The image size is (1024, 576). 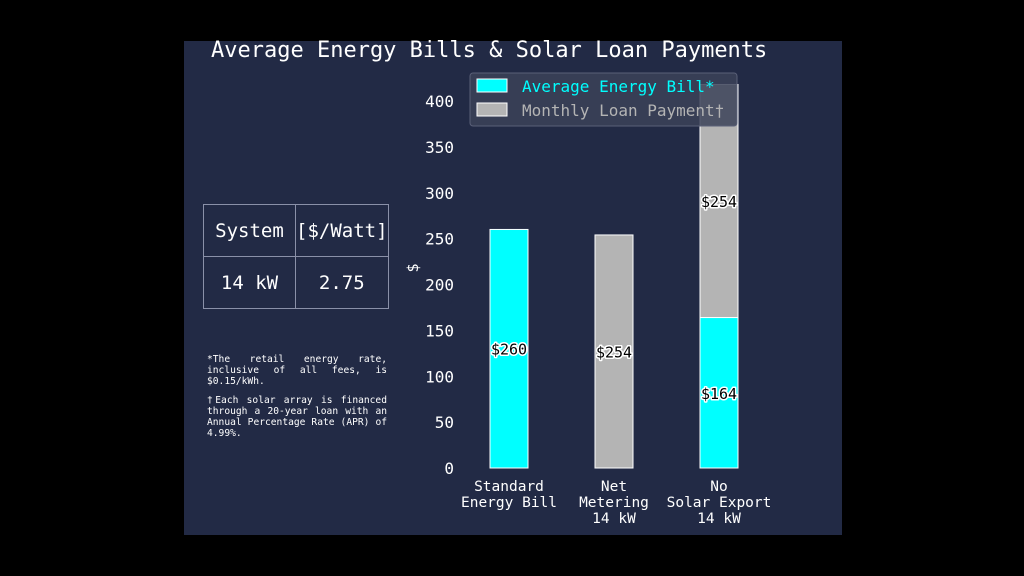 I want to click on bar-energy-bill, so click(x=509, y=348).